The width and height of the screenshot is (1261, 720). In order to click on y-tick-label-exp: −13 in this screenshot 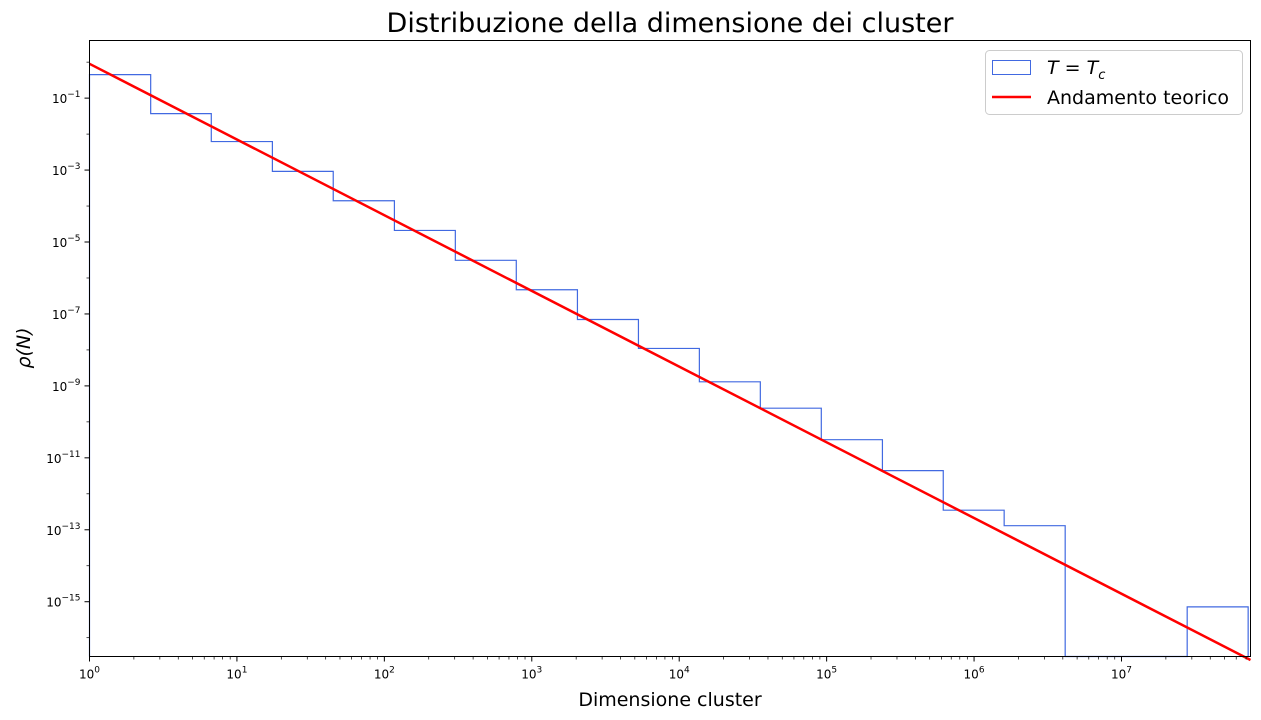, I will do `click(71, 527)`.